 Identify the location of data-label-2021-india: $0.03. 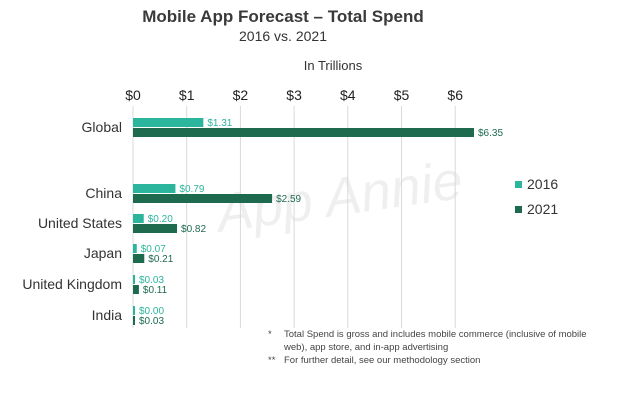
(151, 321).